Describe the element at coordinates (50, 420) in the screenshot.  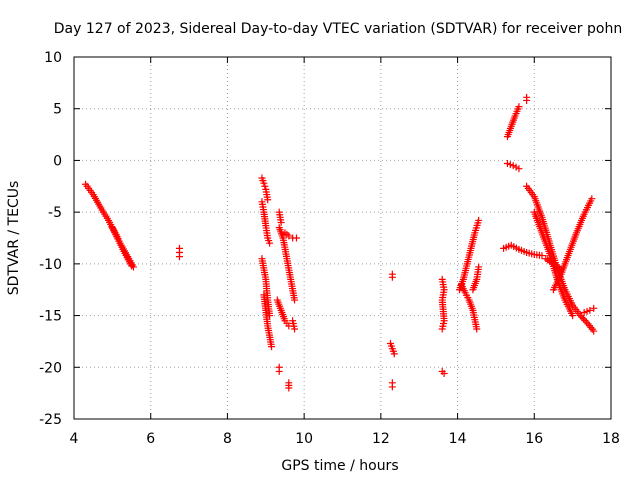
I see `y-tick-label: -25` at that location.